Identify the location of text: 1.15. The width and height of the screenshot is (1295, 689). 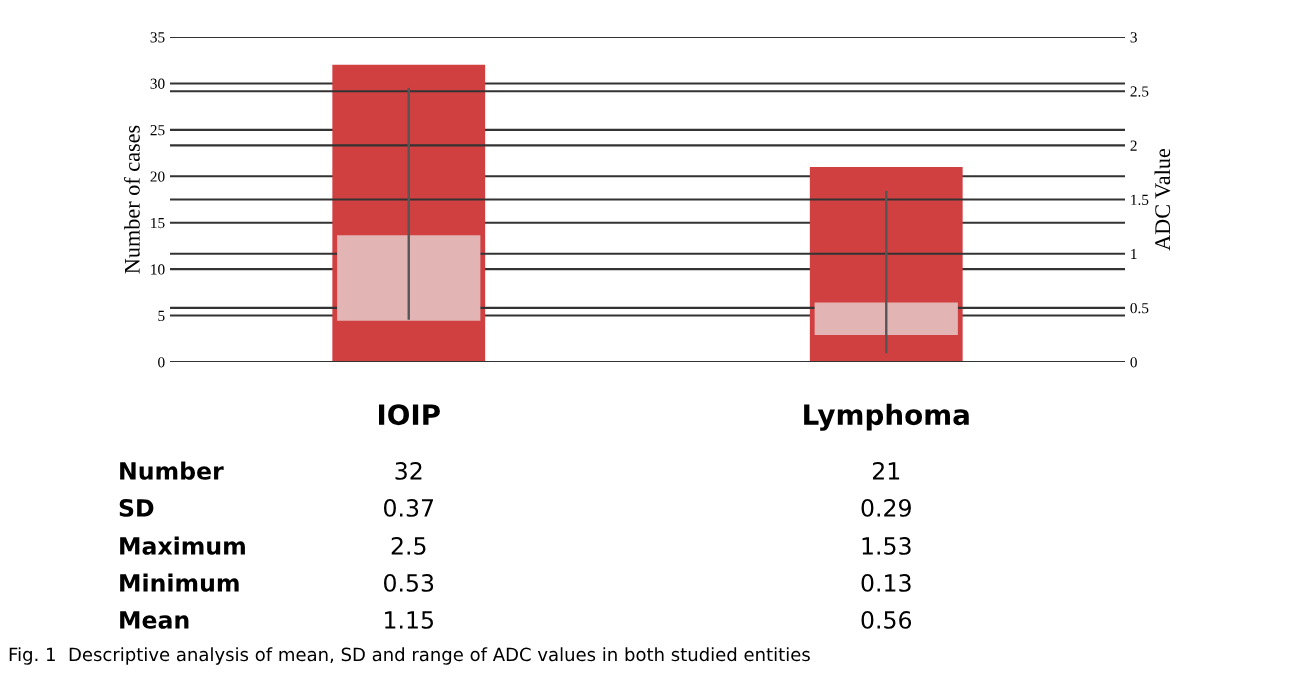
(409, 620).